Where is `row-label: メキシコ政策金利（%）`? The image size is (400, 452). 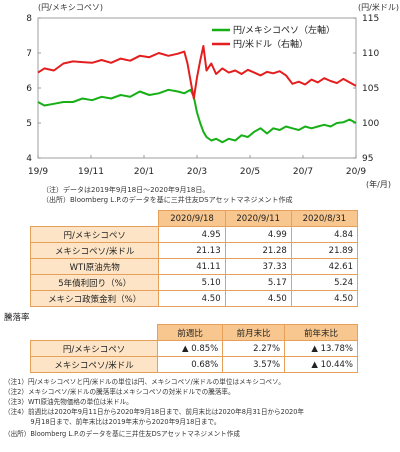 row-label: メキシコ政策金利（%） is located at coordinates (94, 298).